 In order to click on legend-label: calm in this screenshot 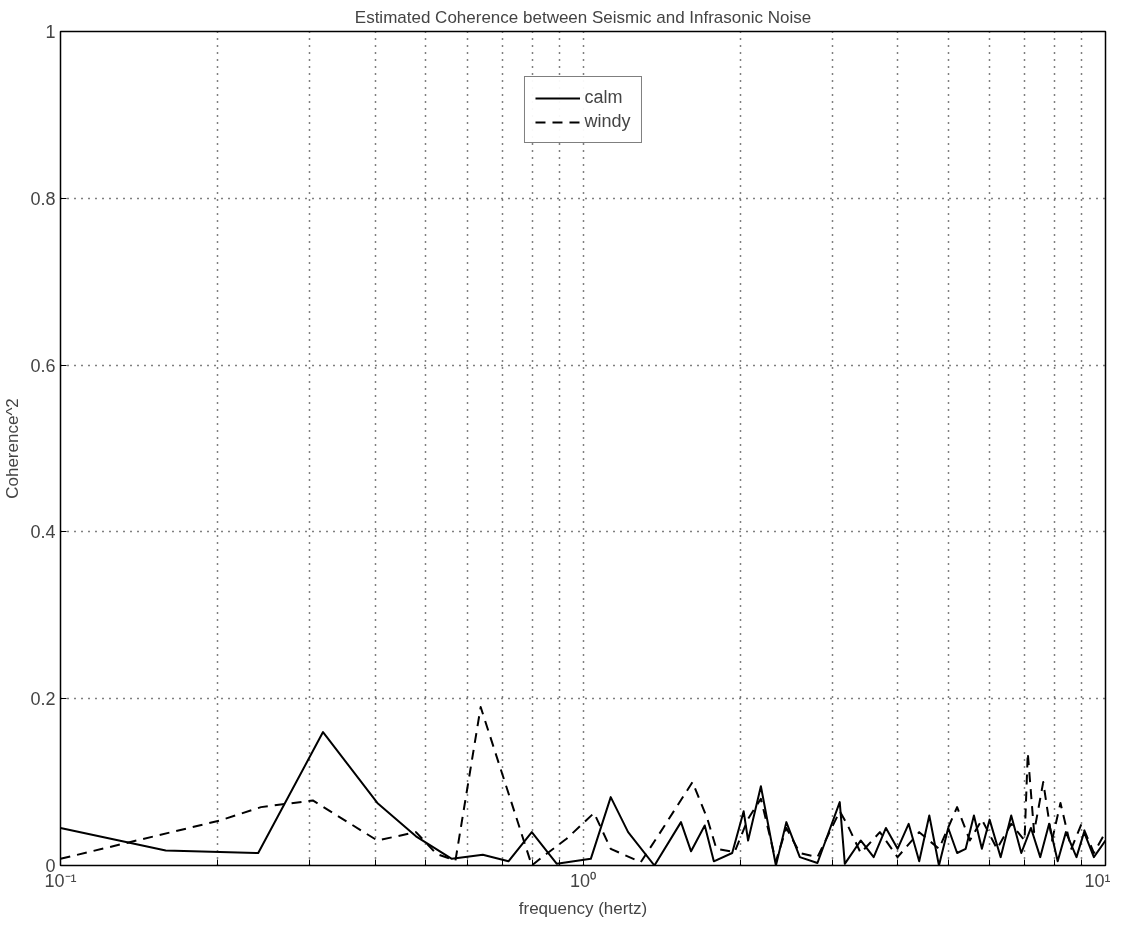, I will do `click(603, 97)`.